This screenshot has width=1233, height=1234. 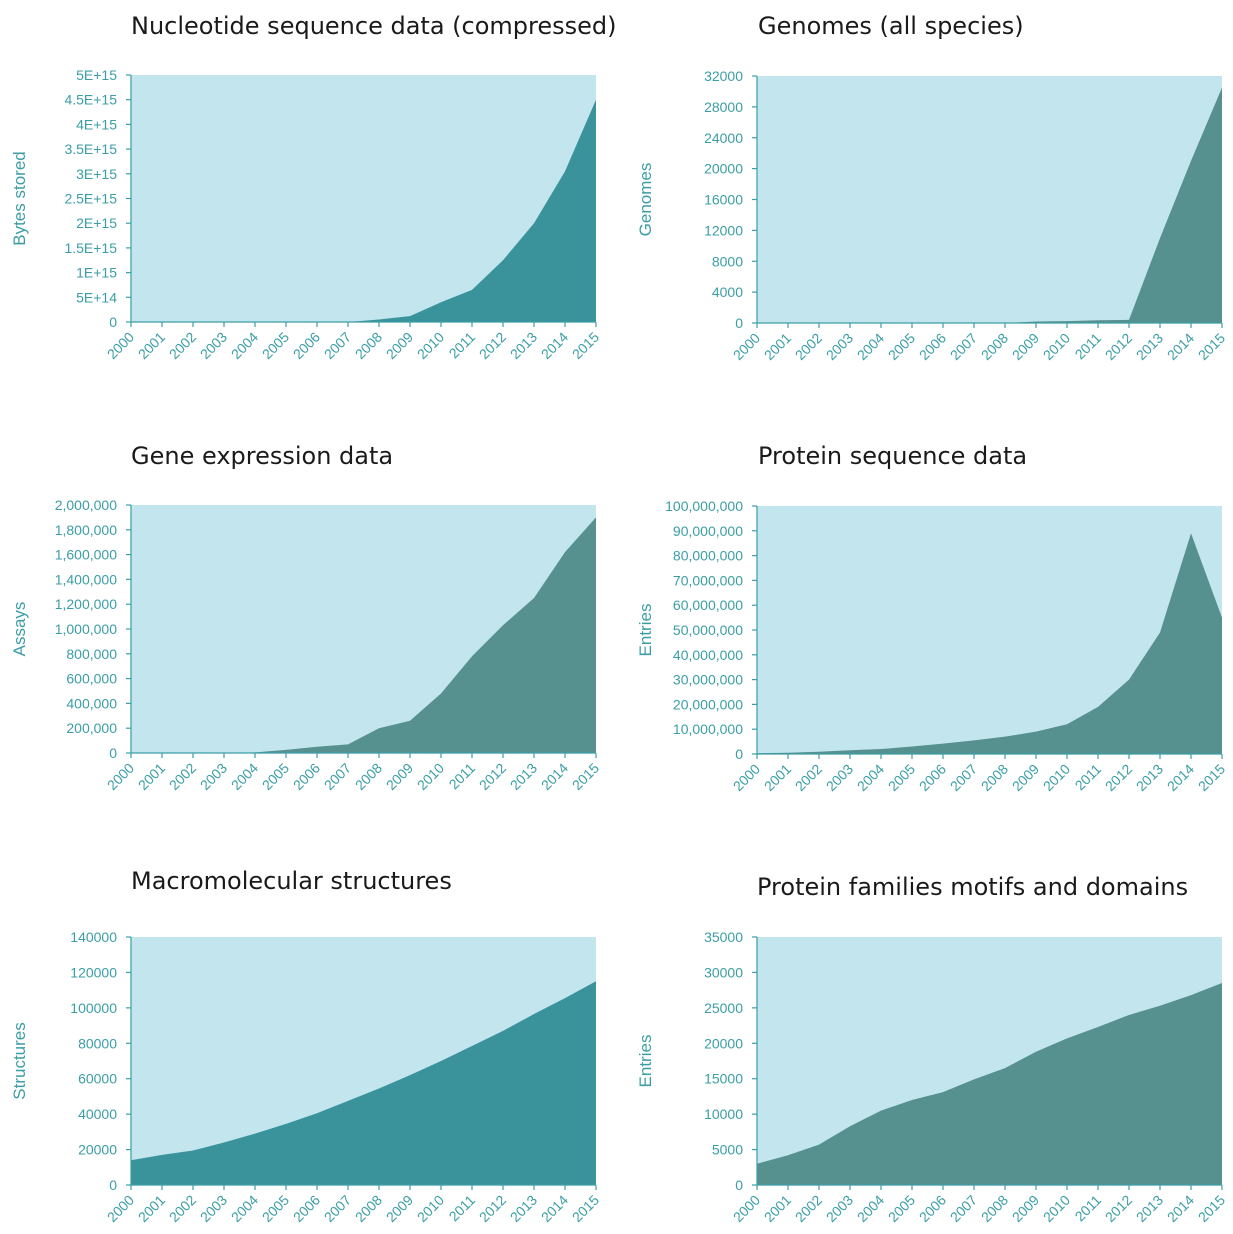 What do you see at coordinates (19, 198) in the screenshot?
I see `y-axis-label: Bytes stored` at bounding box center [19, 198].